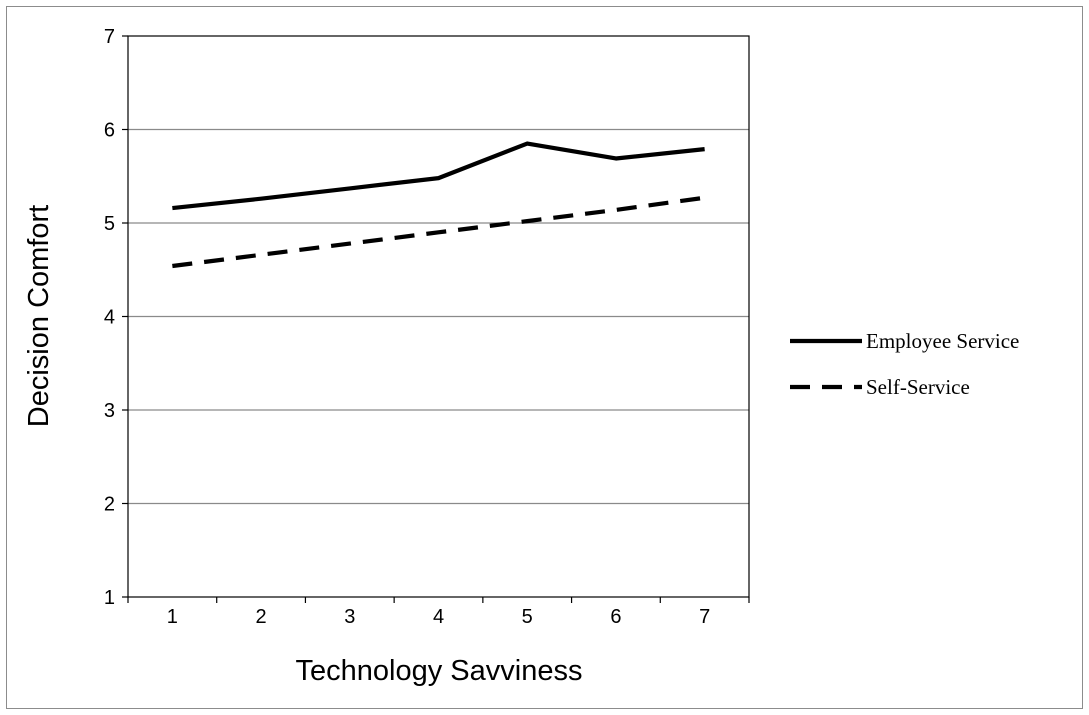 The image size is (1089, 715). What do you see at coordinates (116, 317) in the screenshot?
I see `y-axis-ticks: 1 2 3 4 5 6 7` at bounding box center [116, 317].